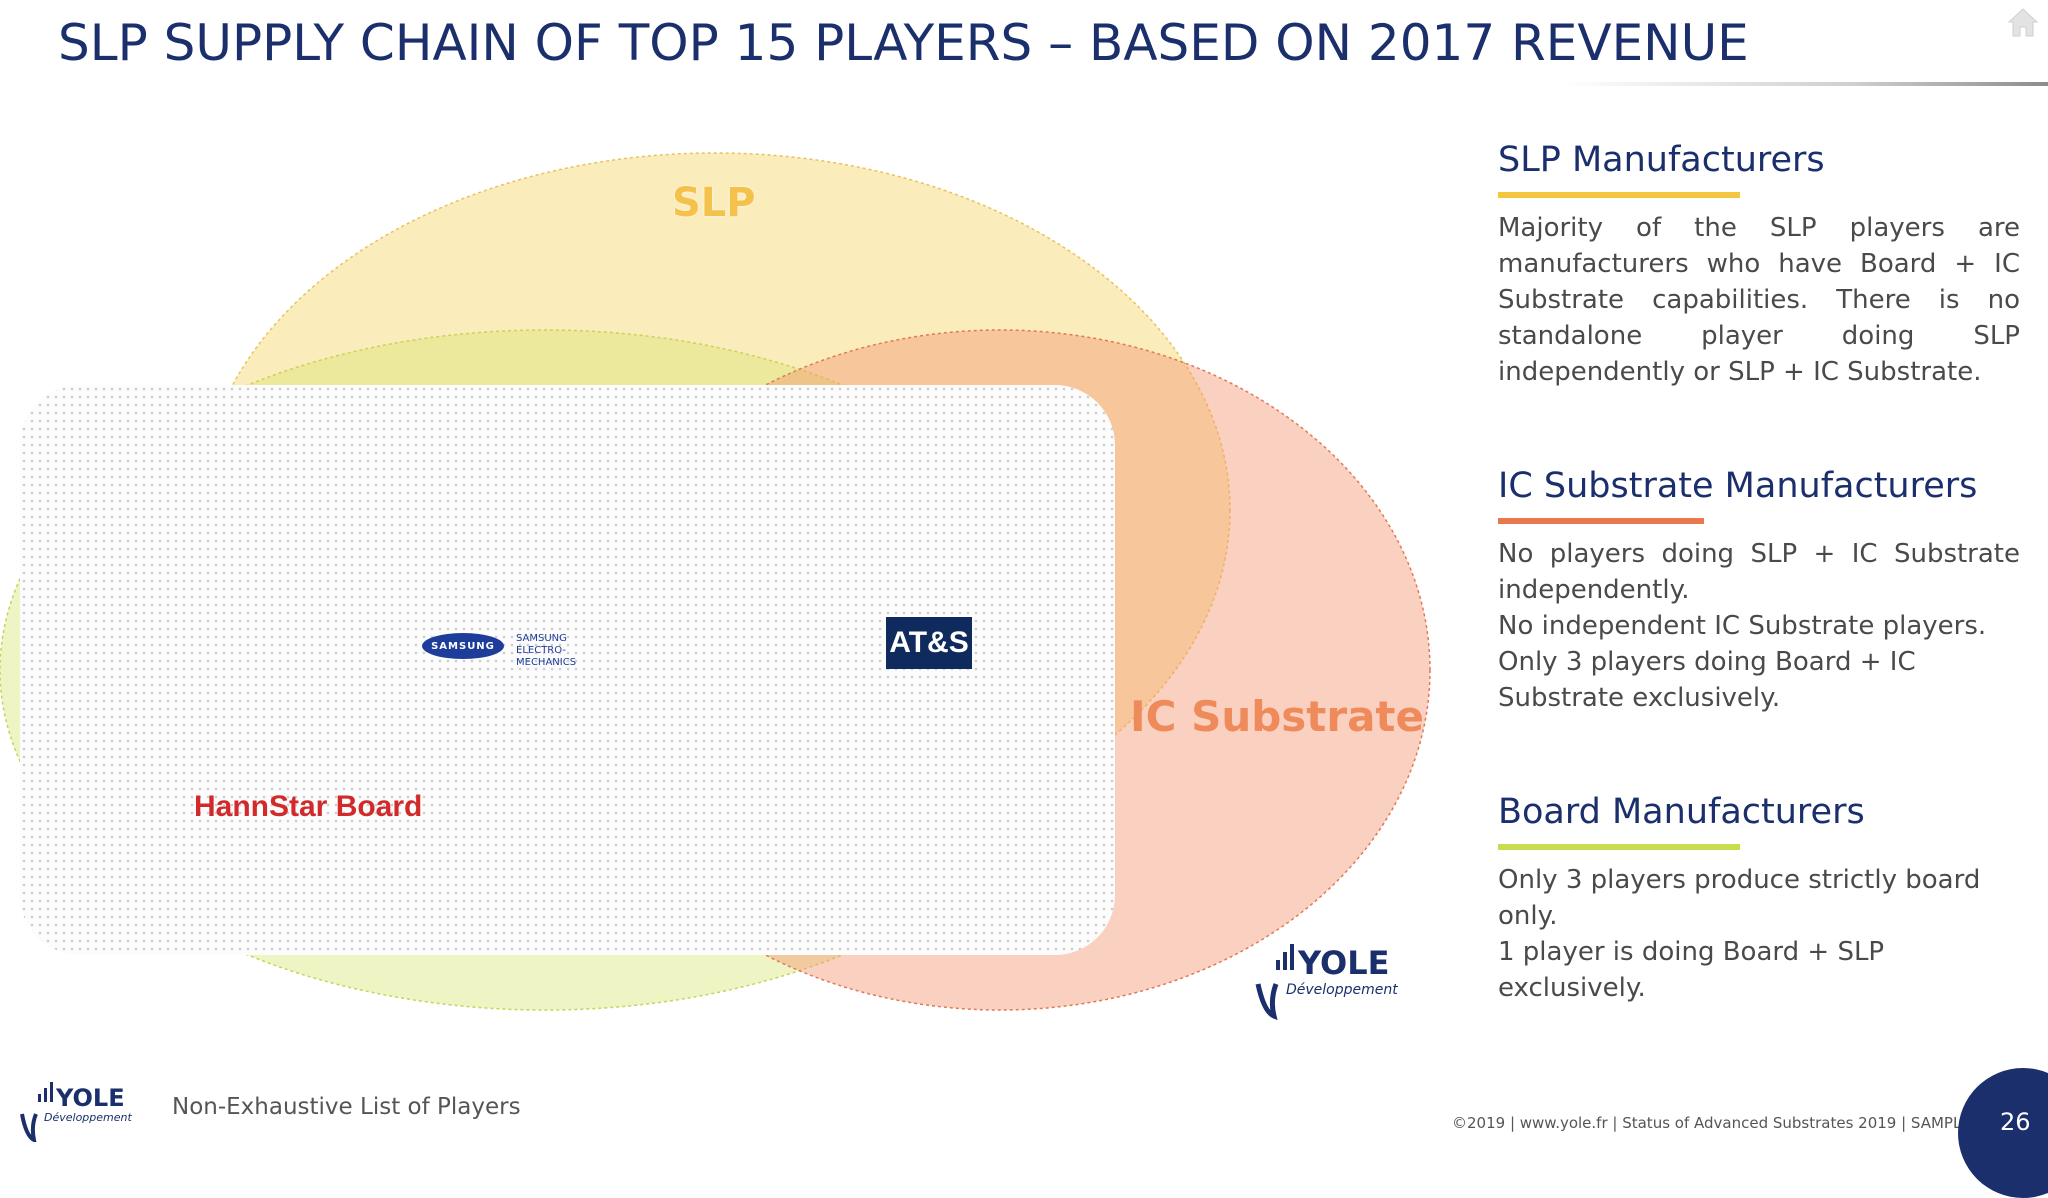 The height and width of the screenshot is (1198, 2048). What do you see at coordinates (88, 1117) in the screenshot?
I see `footer-yole-logo-sub: Développement` at bounding box center [88, 1117].